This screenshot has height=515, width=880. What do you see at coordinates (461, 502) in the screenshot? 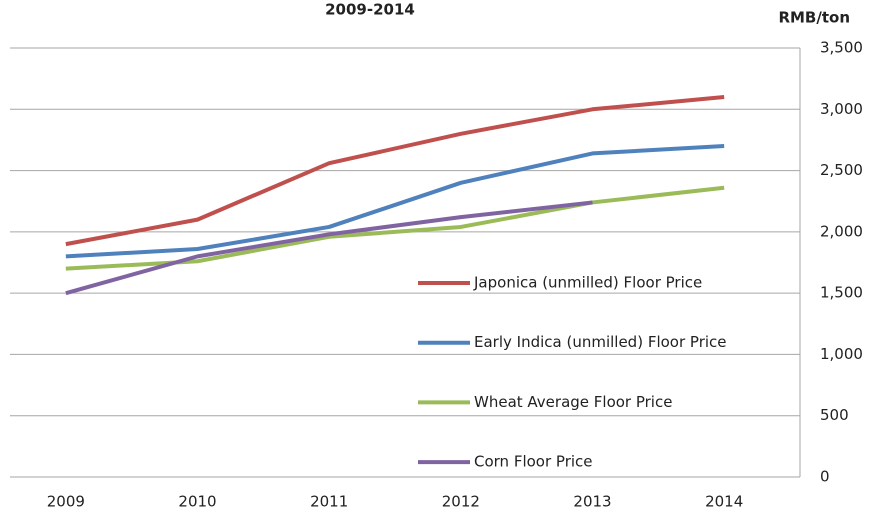
I see `x-tick-label: 2012` at bounding box center [461, 502].